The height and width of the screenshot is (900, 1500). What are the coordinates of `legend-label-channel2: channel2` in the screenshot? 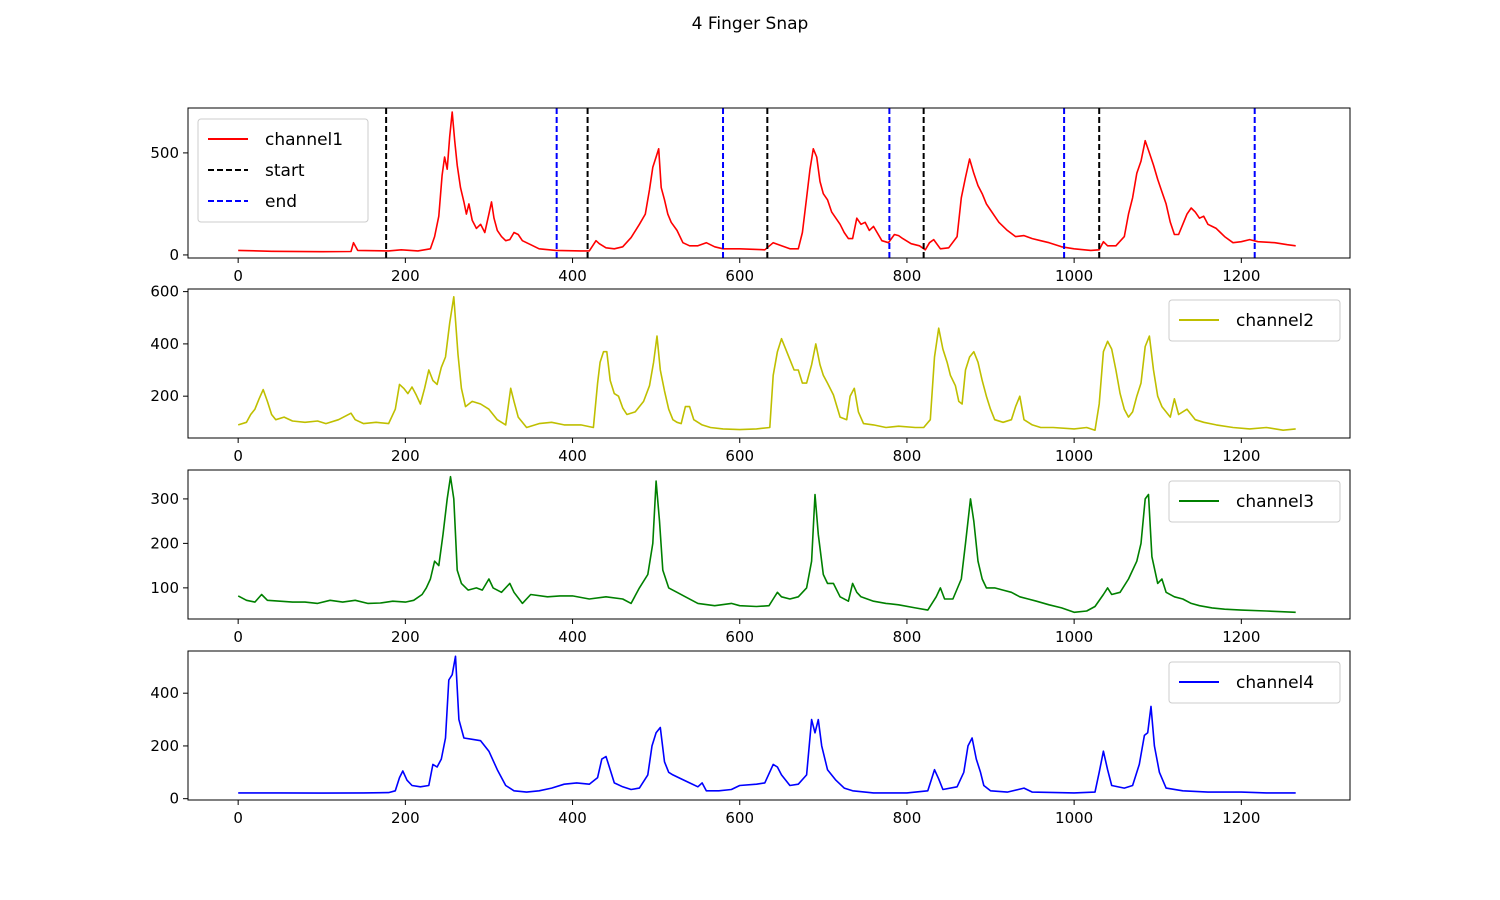 It's located at (1275, 321).